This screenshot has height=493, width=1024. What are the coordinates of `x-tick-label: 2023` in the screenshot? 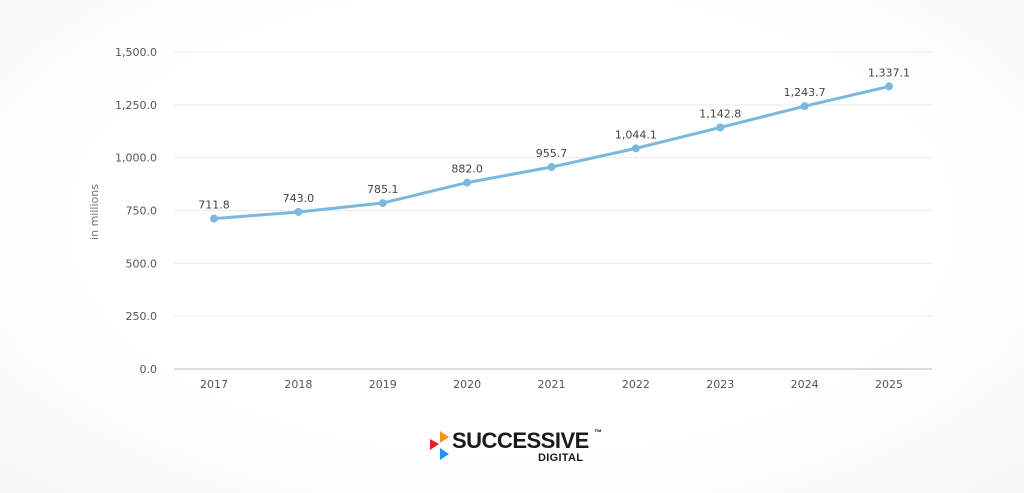 It's located at (720, 384).